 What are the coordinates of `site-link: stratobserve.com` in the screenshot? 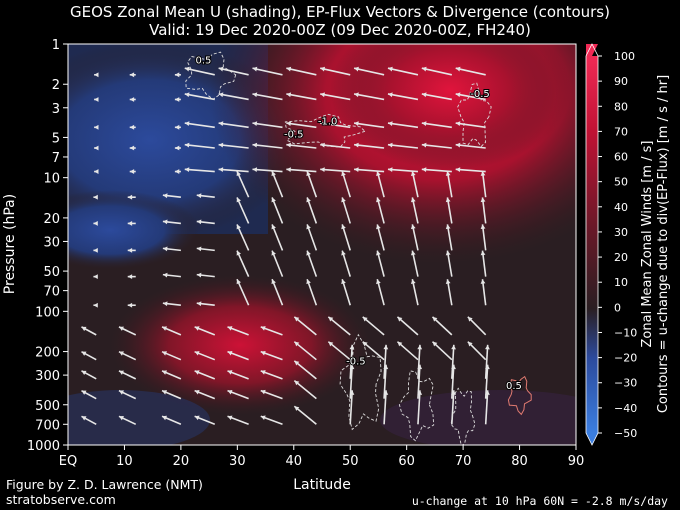 It's located at (61, 499).